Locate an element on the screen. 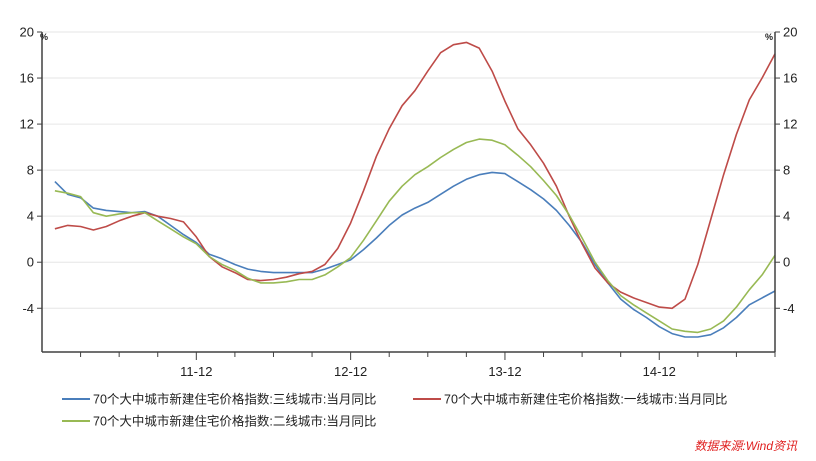 The height and width of the screenshot is (461, 816). legend-item: 70个大中城市新建住宅价格指数:二线城市:当月同比 is located at coordinates (219, 421).